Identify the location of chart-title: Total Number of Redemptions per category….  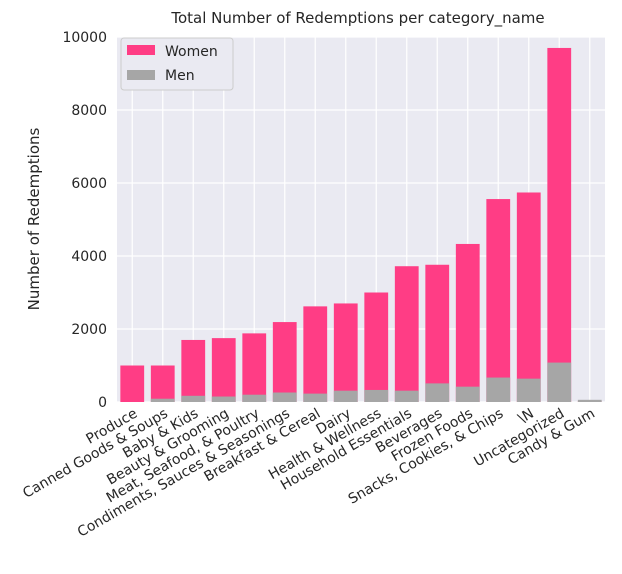
(357, 18).